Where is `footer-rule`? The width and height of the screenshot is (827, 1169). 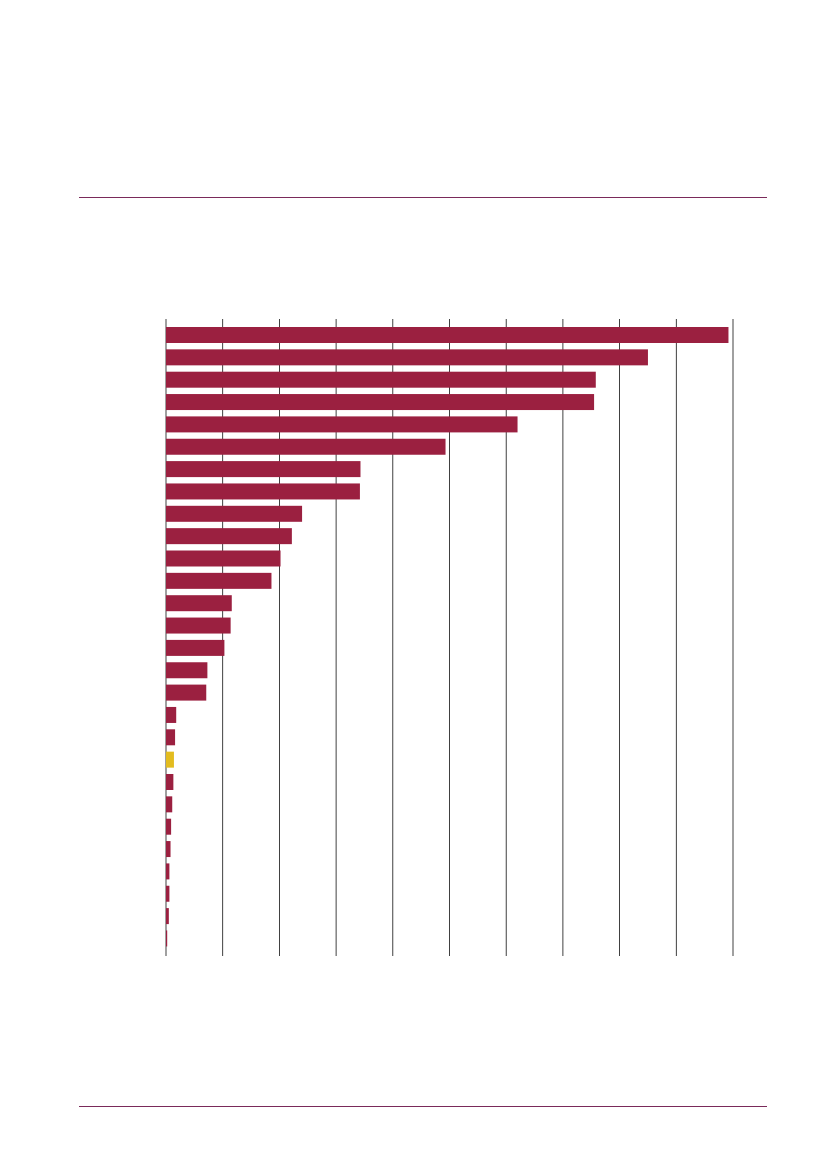 footer-rule is located at coordinates (423, 1106).